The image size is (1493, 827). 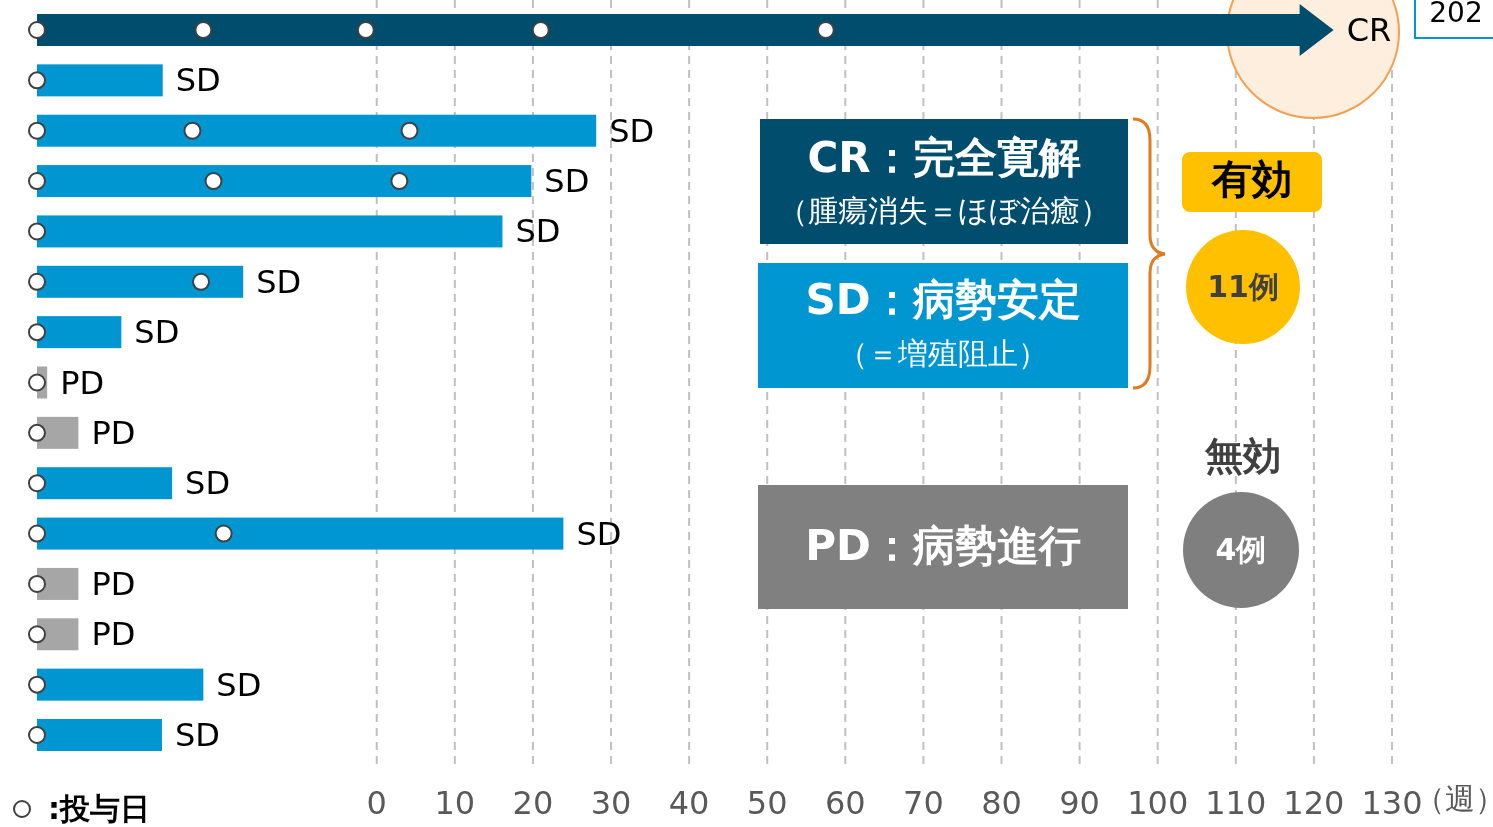 I want to click on x-tick-label: 80, so click(x=1001, y=803).